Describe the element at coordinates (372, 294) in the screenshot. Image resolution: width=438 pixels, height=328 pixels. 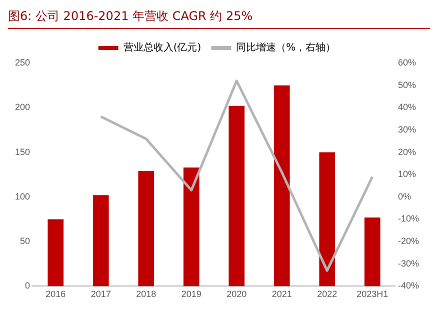
I see `x-tick-label: 2023H1` at that location.